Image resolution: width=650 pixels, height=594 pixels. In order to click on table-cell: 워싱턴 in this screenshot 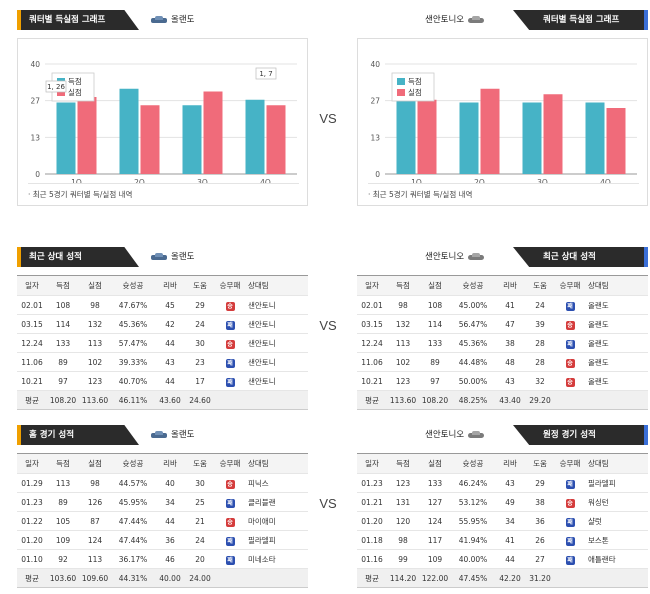, I will do `click(598, 502)`.